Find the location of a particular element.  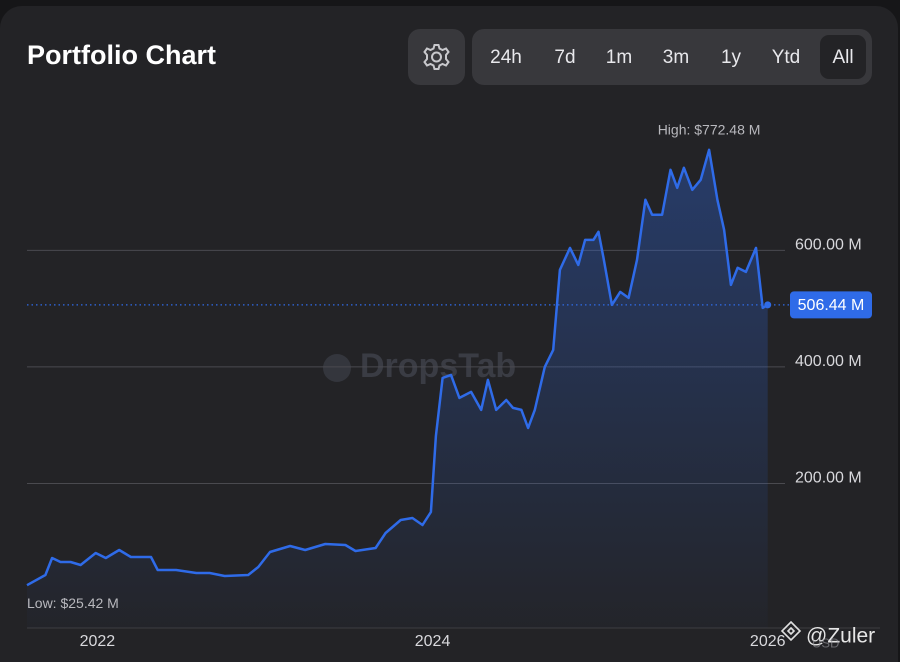

watermark-logo is located at coordinates (791, 631).